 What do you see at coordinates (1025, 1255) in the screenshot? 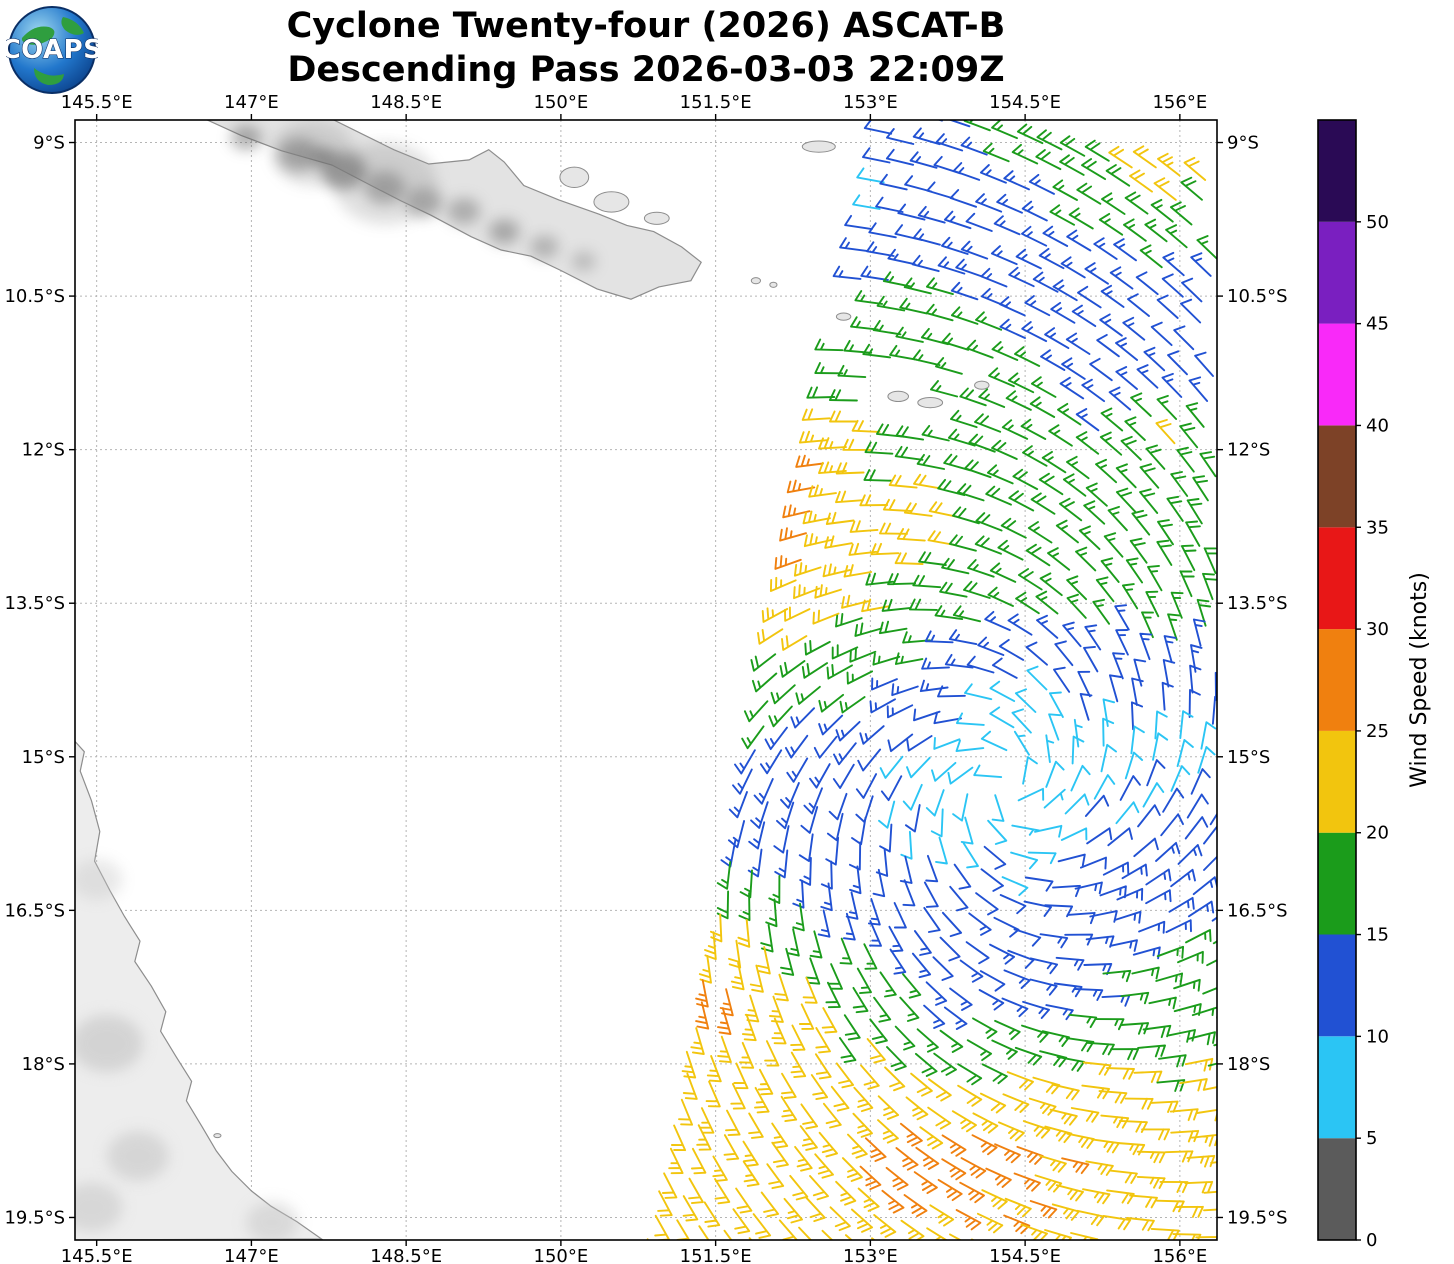
I see `x-tick-label-bottom: 154.5°E` at bounding box center [1025, 1255].